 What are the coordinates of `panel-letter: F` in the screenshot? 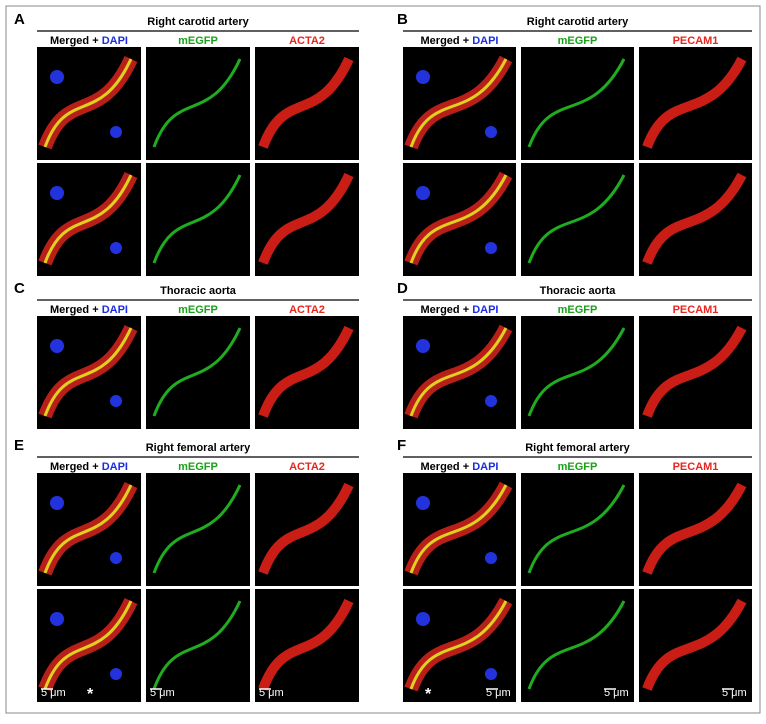 It's located at (401, 445).